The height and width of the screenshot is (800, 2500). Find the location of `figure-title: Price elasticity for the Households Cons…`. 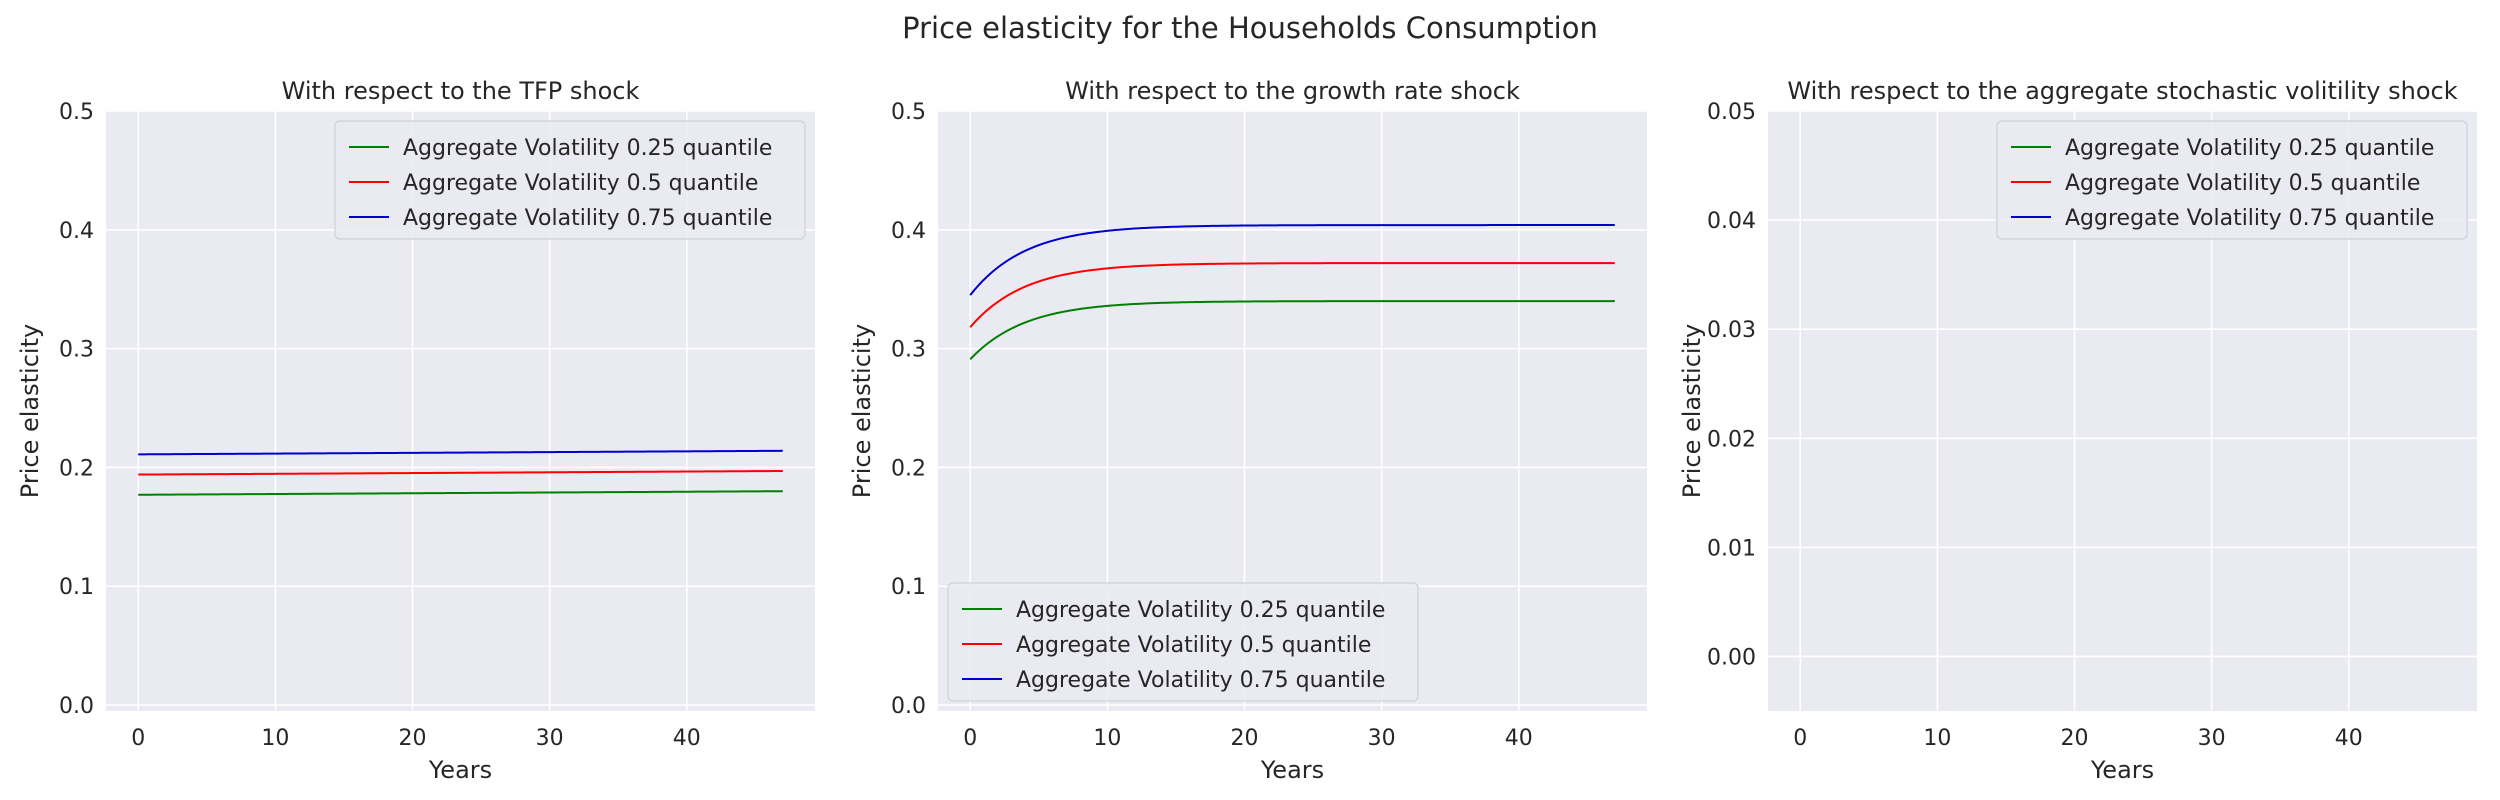

figure-title: Price elasticity for the Households Cons… is located at coordinates (1250, 28).